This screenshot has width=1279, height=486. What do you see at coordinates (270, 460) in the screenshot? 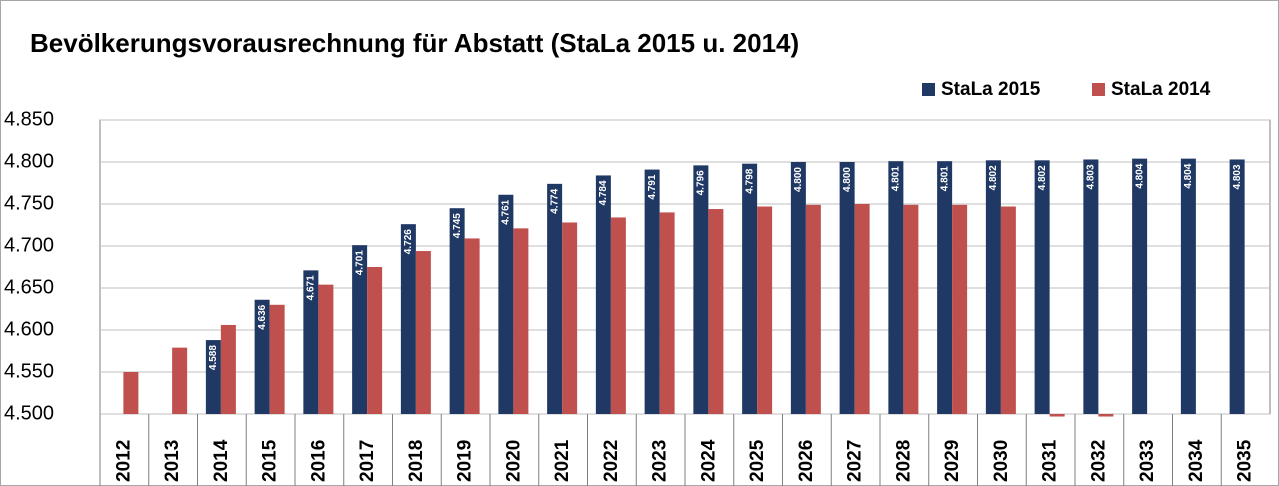
I see `x-tick-label: 2015` at bounding box center [270, 460].